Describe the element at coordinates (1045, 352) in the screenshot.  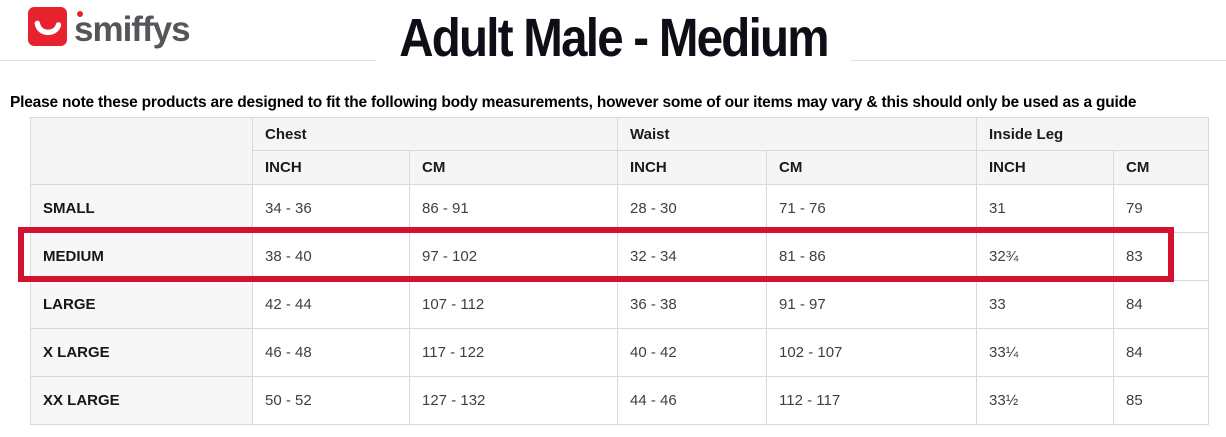
I see `leg-inch-value: 33¼` at that location.